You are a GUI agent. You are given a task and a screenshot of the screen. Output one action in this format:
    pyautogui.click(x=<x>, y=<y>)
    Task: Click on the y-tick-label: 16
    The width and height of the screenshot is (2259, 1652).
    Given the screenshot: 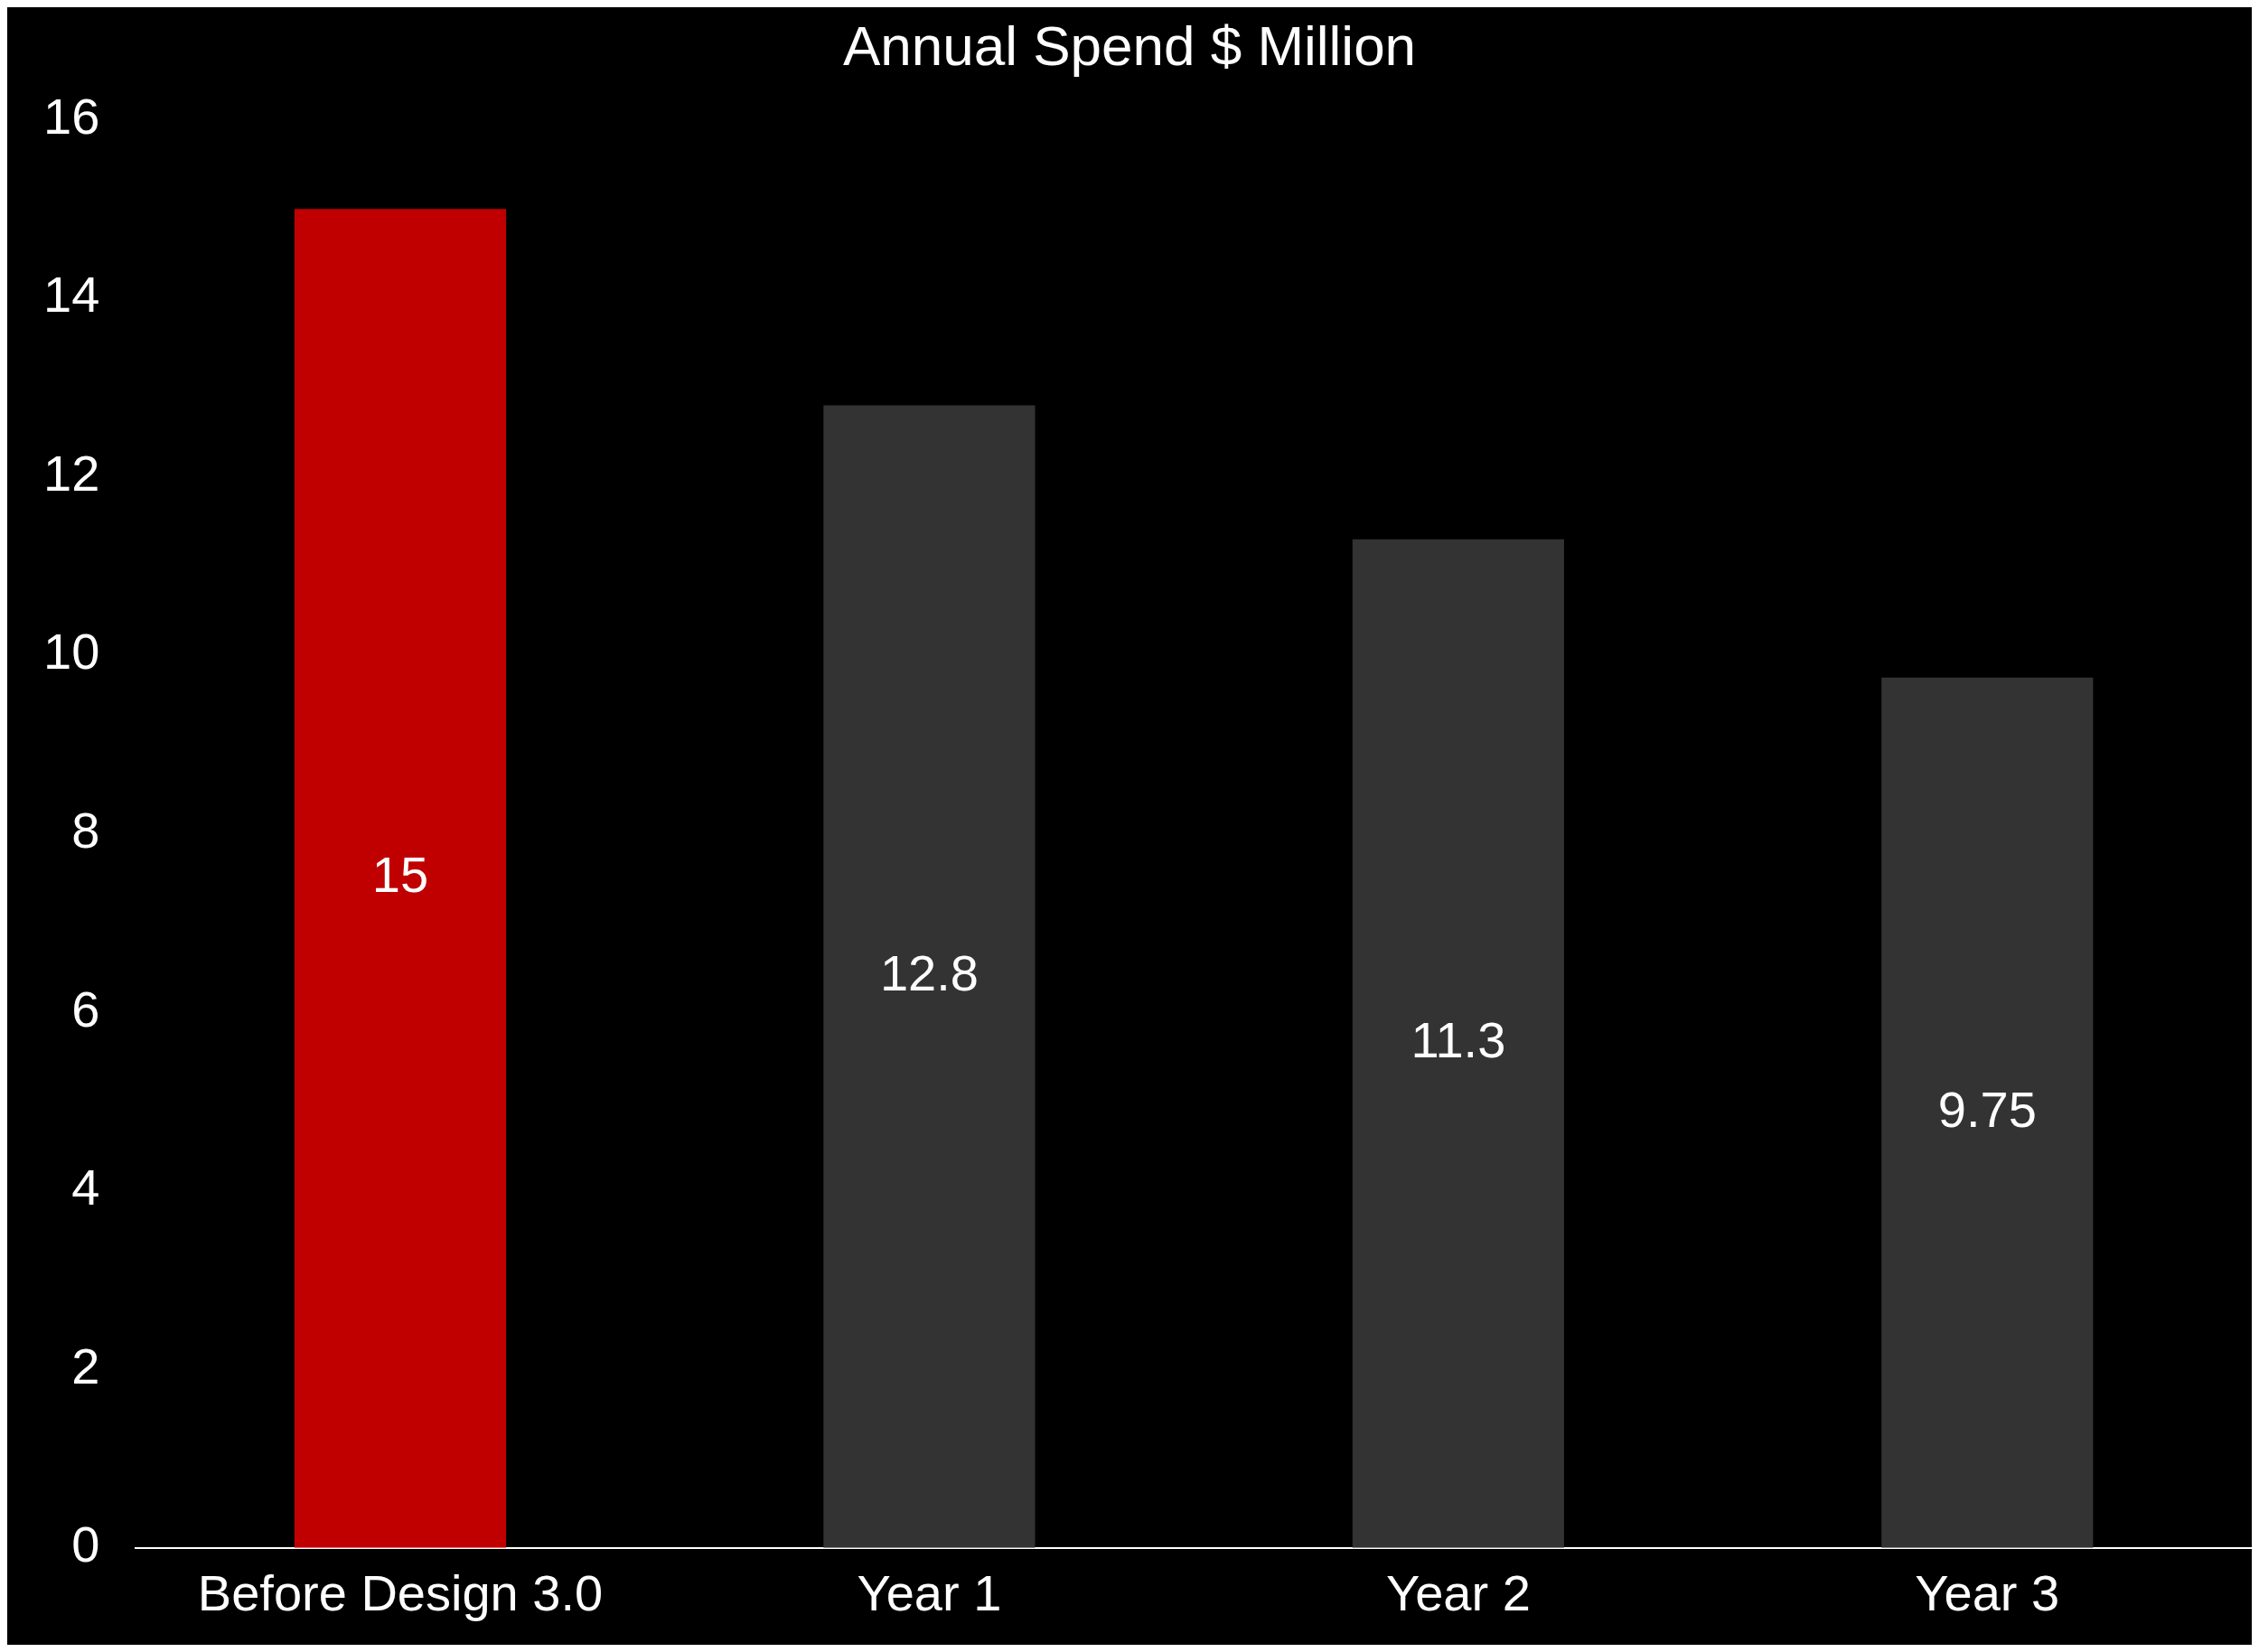 What is the action you would take?
    pyautogui.click(x=71, y=116)
    